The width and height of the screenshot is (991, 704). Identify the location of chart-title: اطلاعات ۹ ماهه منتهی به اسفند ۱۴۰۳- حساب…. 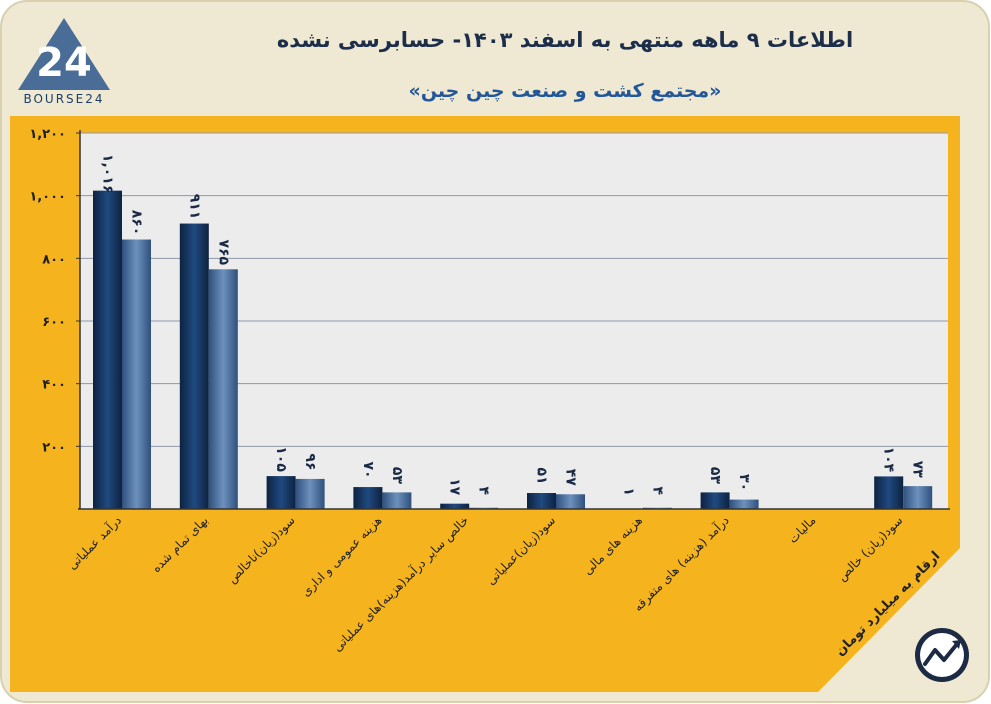
(565, 40).